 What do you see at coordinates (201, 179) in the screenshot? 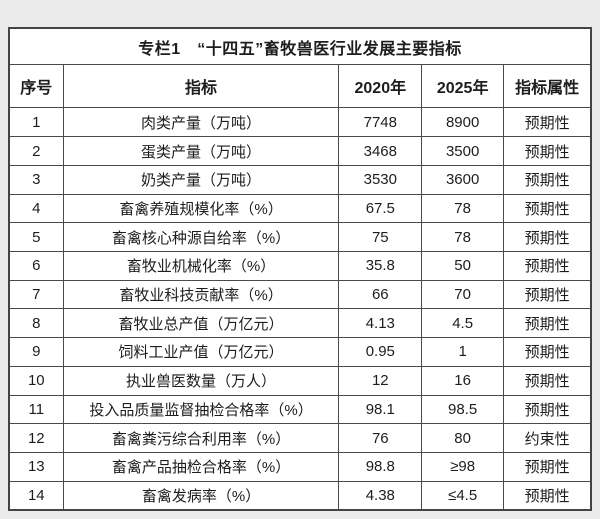
I see `cell-indicator: 奶类产量（万吨）` at bounding box center [201, 179].